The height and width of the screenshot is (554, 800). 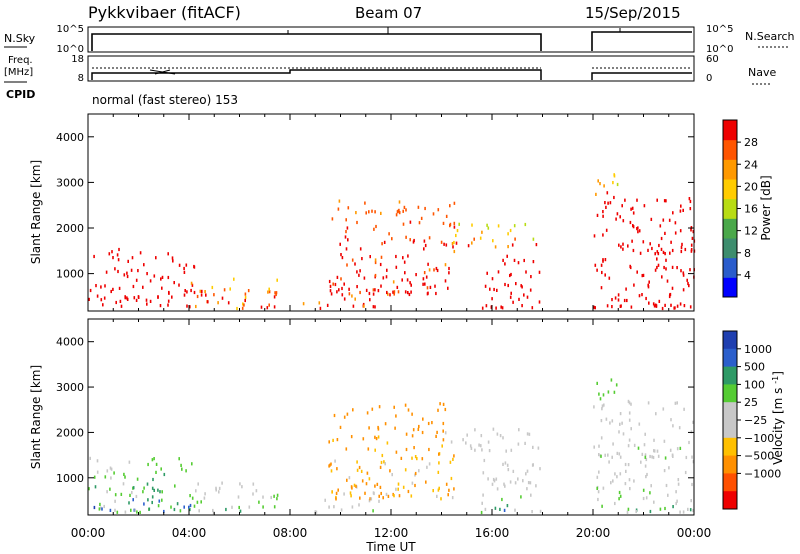 I want to click on velocity-colorbar-tick-label: −100, so click(x=759, y=438).